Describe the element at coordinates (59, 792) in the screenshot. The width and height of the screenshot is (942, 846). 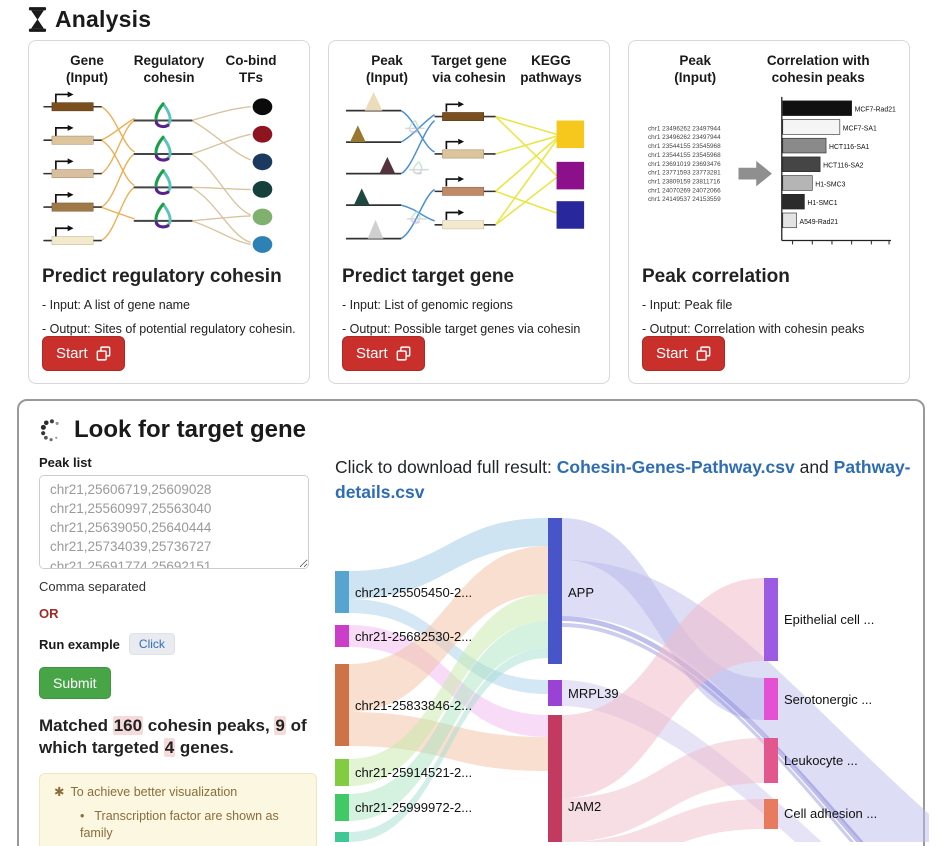
I see `asterisk-icon: ✱` at that location.